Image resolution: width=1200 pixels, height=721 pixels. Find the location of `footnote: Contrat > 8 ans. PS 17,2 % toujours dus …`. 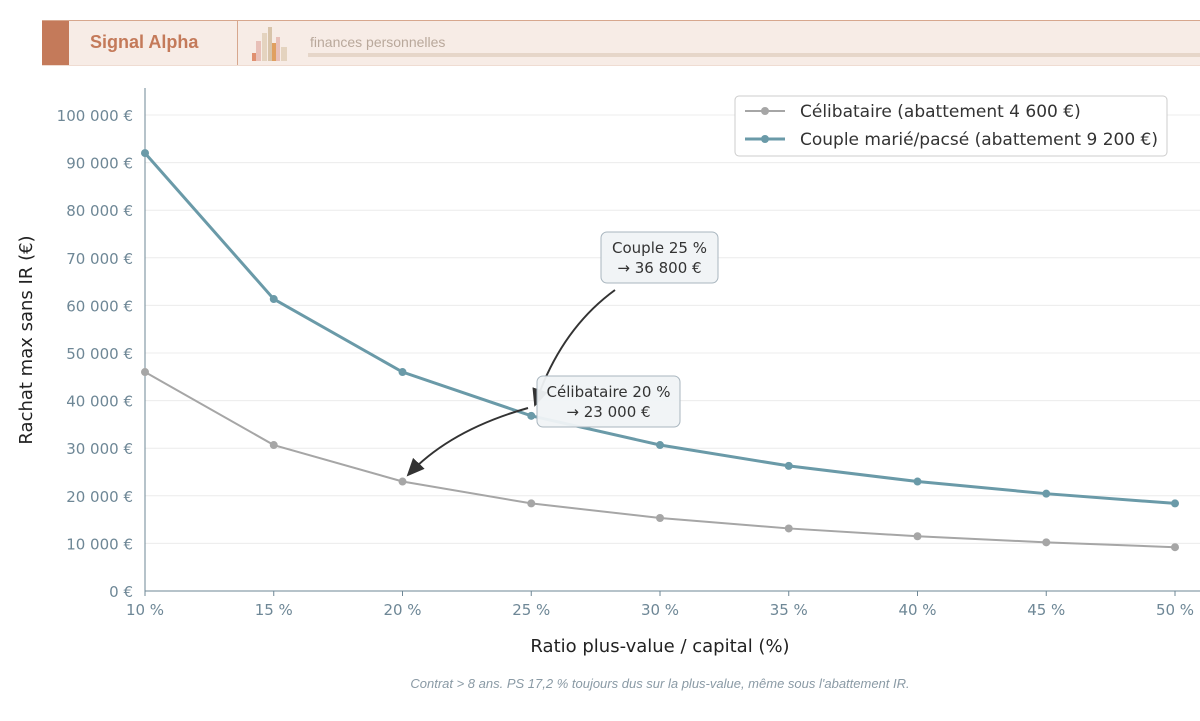

footnote: Contrat > 8 ans. PS 17,2 % toujours dus … is located at coordinates (660, 683).